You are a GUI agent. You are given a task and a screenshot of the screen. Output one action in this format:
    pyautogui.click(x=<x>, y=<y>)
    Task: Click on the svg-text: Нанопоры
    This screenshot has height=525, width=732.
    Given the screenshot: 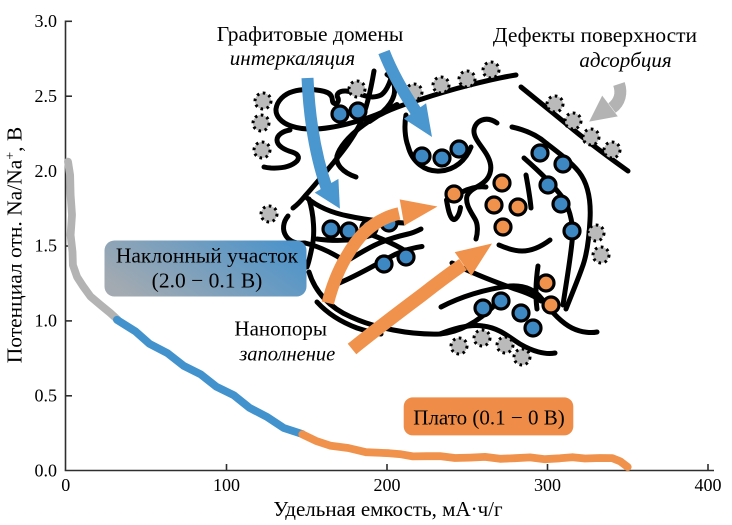 What is the action you would take?
    pyautogui.click(x=280, y=328)
    